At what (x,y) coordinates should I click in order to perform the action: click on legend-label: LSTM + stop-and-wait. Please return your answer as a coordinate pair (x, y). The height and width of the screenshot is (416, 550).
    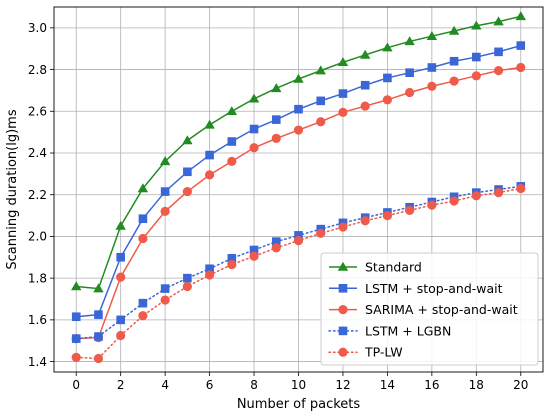
    Looking at the image, I should click on (434, 288).